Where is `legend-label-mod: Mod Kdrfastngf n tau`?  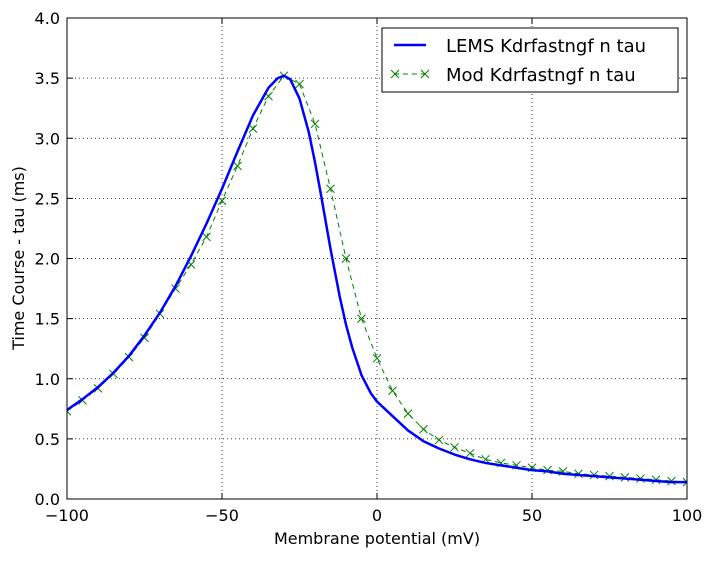
legend-label-mod: Mod Kdrfastngf n tau is located at coordinates (541, 75).